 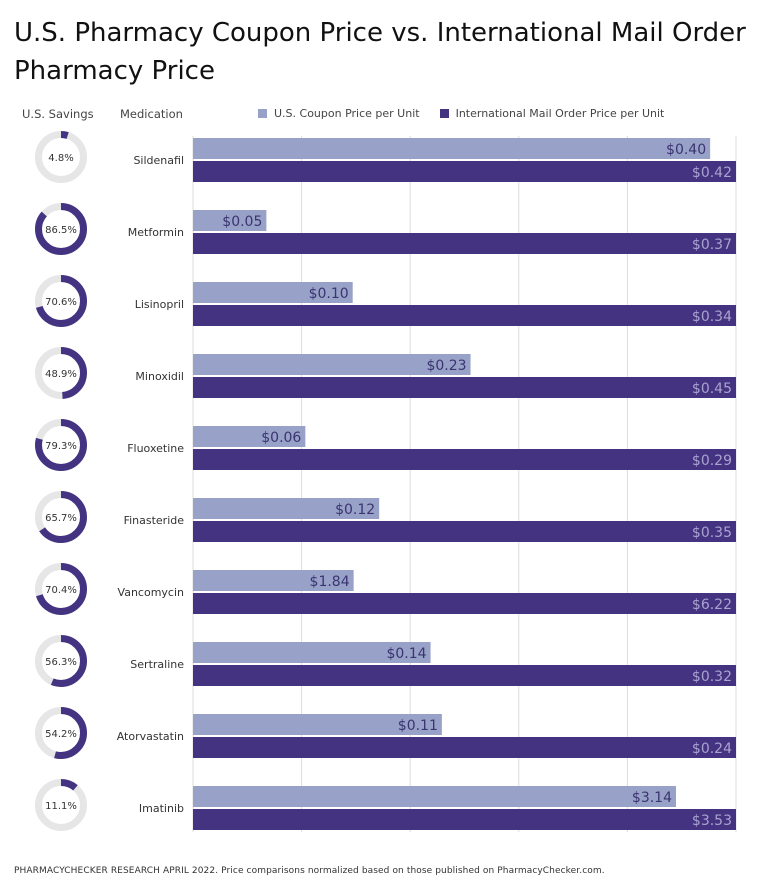 I want to click on legend-item-us-coupon: U.S. Coupon Price per Unit, so click(x=339, y=113).